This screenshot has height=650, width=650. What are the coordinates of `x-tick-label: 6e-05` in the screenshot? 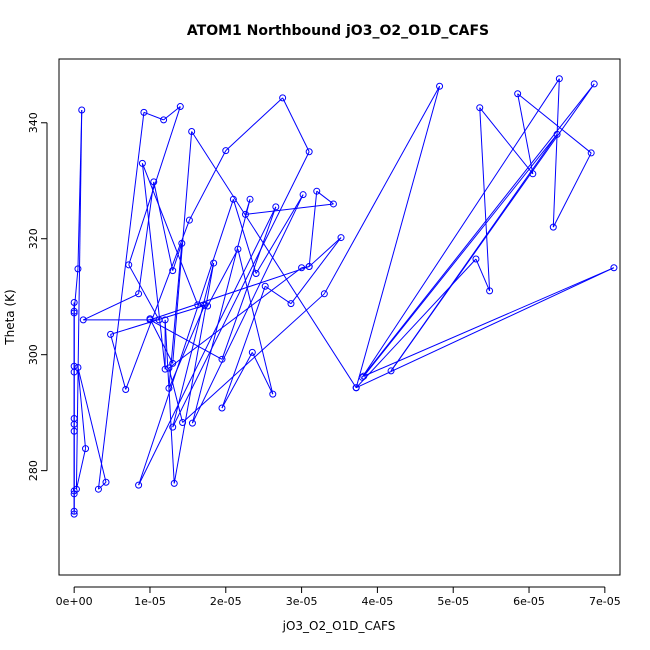 It's located at (529, 601).